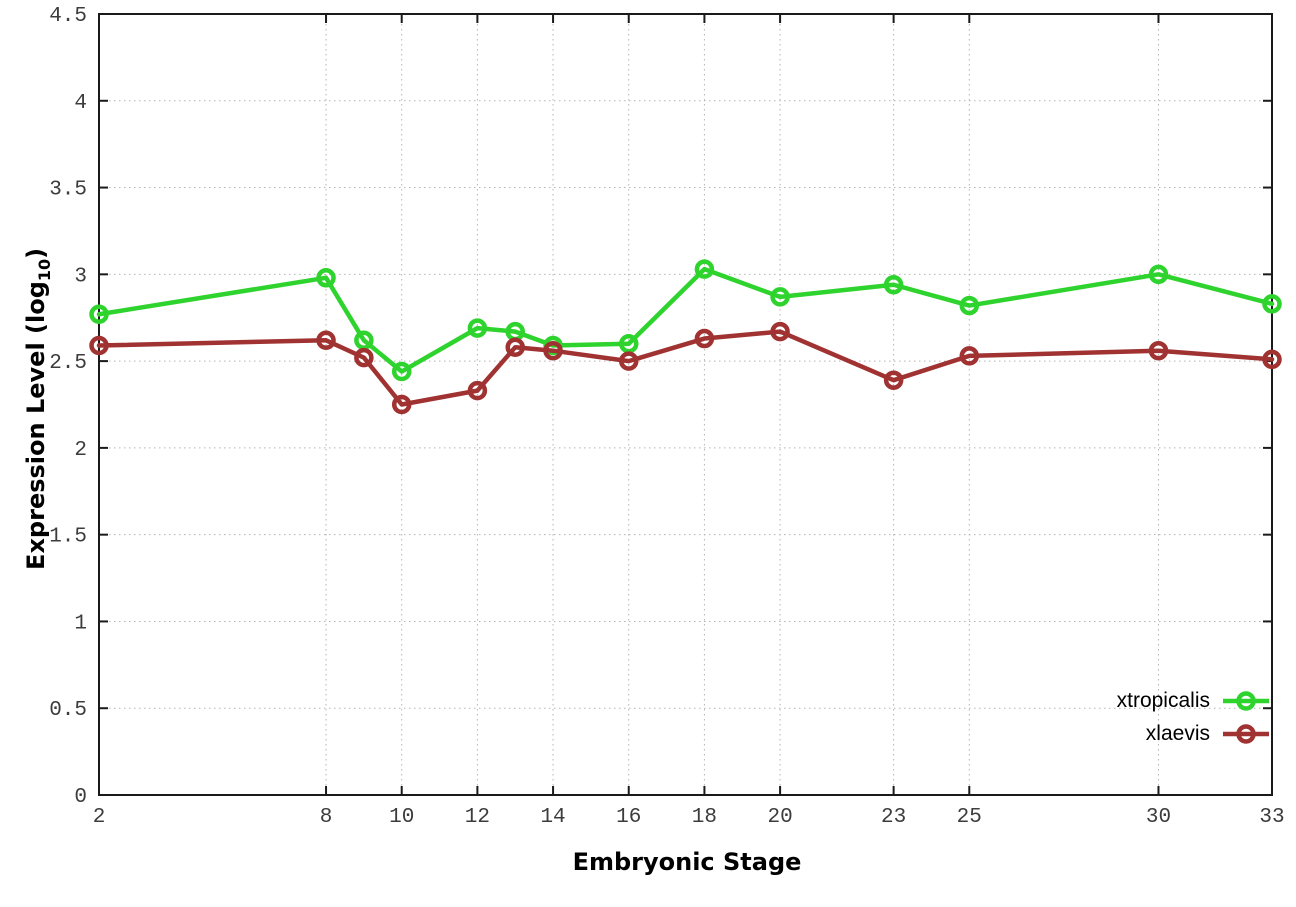  What do you see at coordinates (68, 537) in the screenshot?
I see `y-tick-label: 1.5` at bounding box center [68, 537].